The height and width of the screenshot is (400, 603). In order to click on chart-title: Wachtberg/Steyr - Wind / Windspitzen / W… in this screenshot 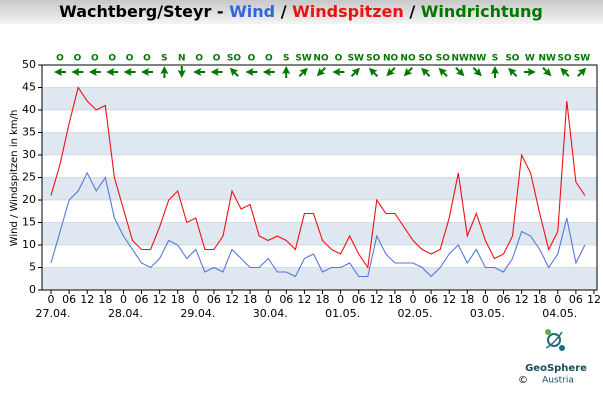, I will do `click(301, 11)`.